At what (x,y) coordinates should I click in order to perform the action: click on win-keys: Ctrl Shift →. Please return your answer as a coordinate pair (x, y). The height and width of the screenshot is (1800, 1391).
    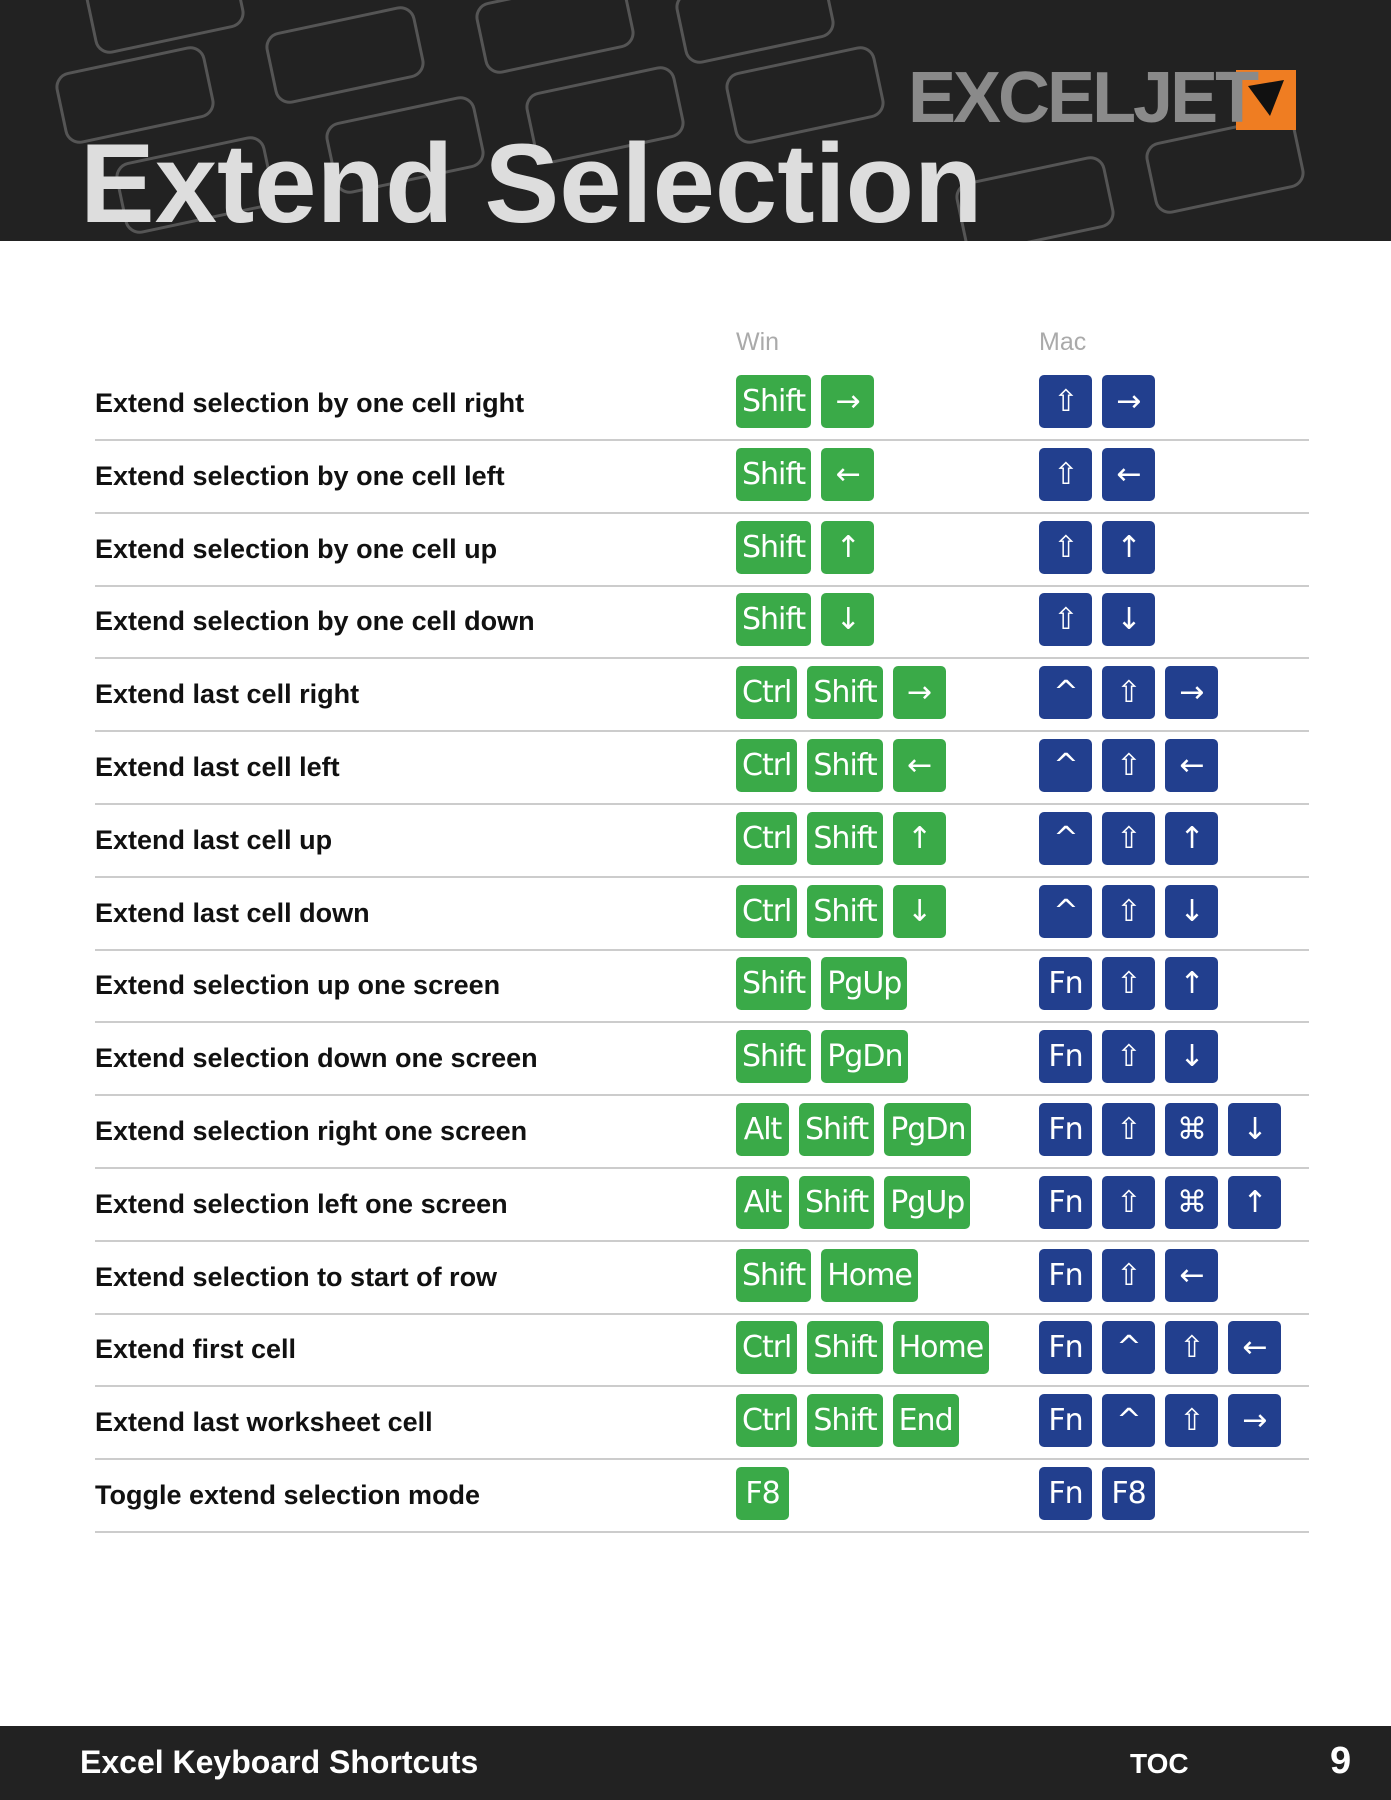
    Looking at the image, I should click on (841, 693).